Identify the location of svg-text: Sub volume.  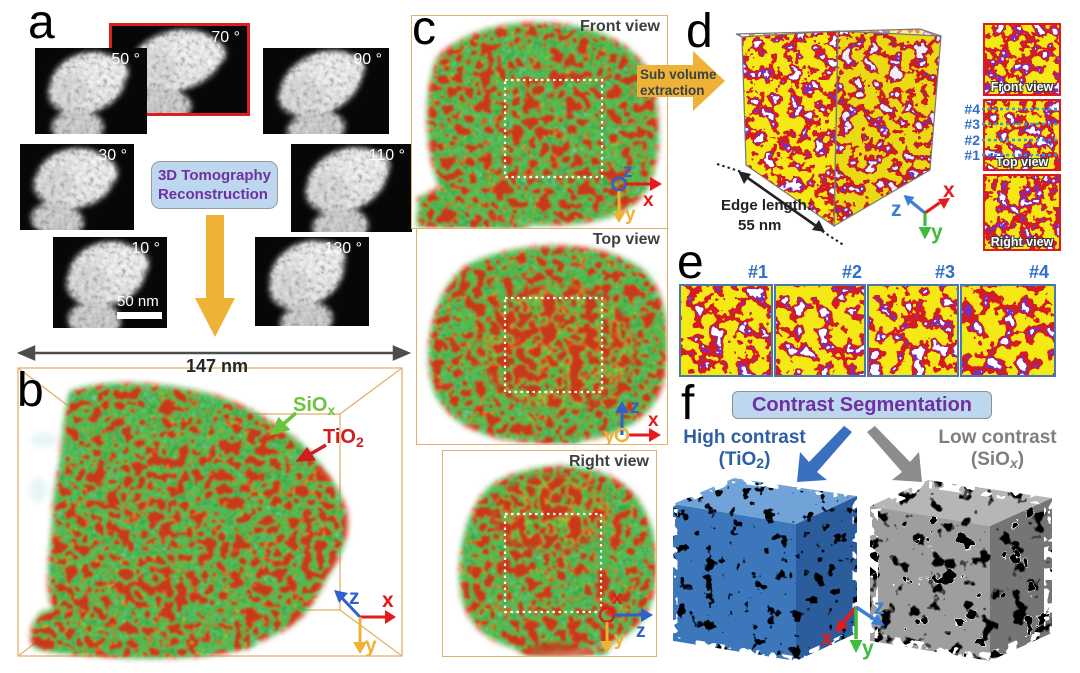
(678, 74).